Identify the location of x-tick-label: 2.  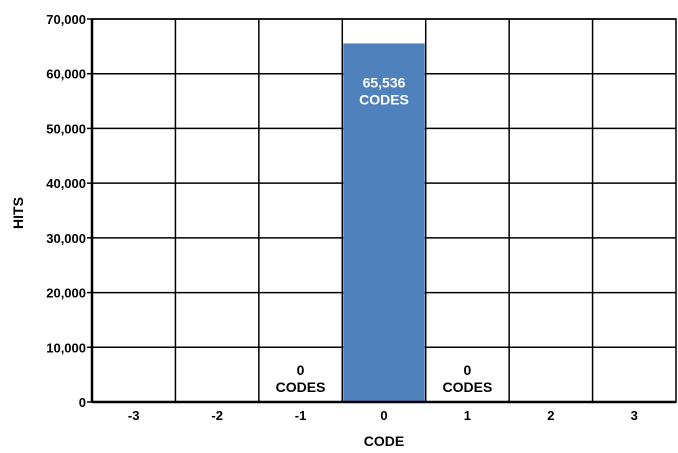
(550, 415).